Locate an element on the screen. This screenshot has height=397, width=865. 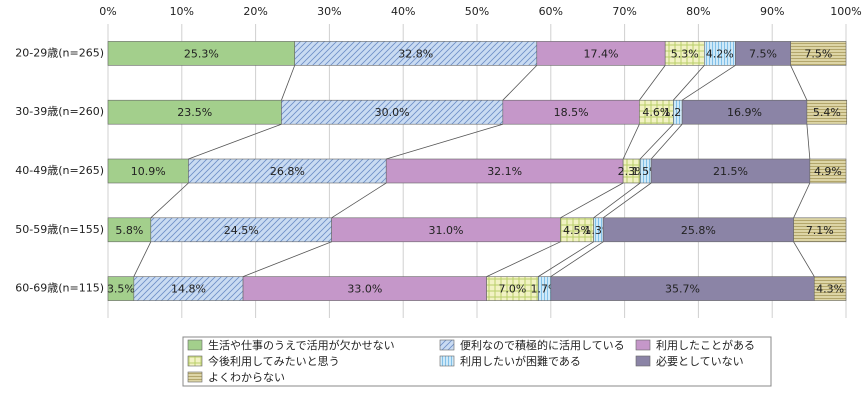
x-tick-label: 20% is located at coordinates (255, 11).